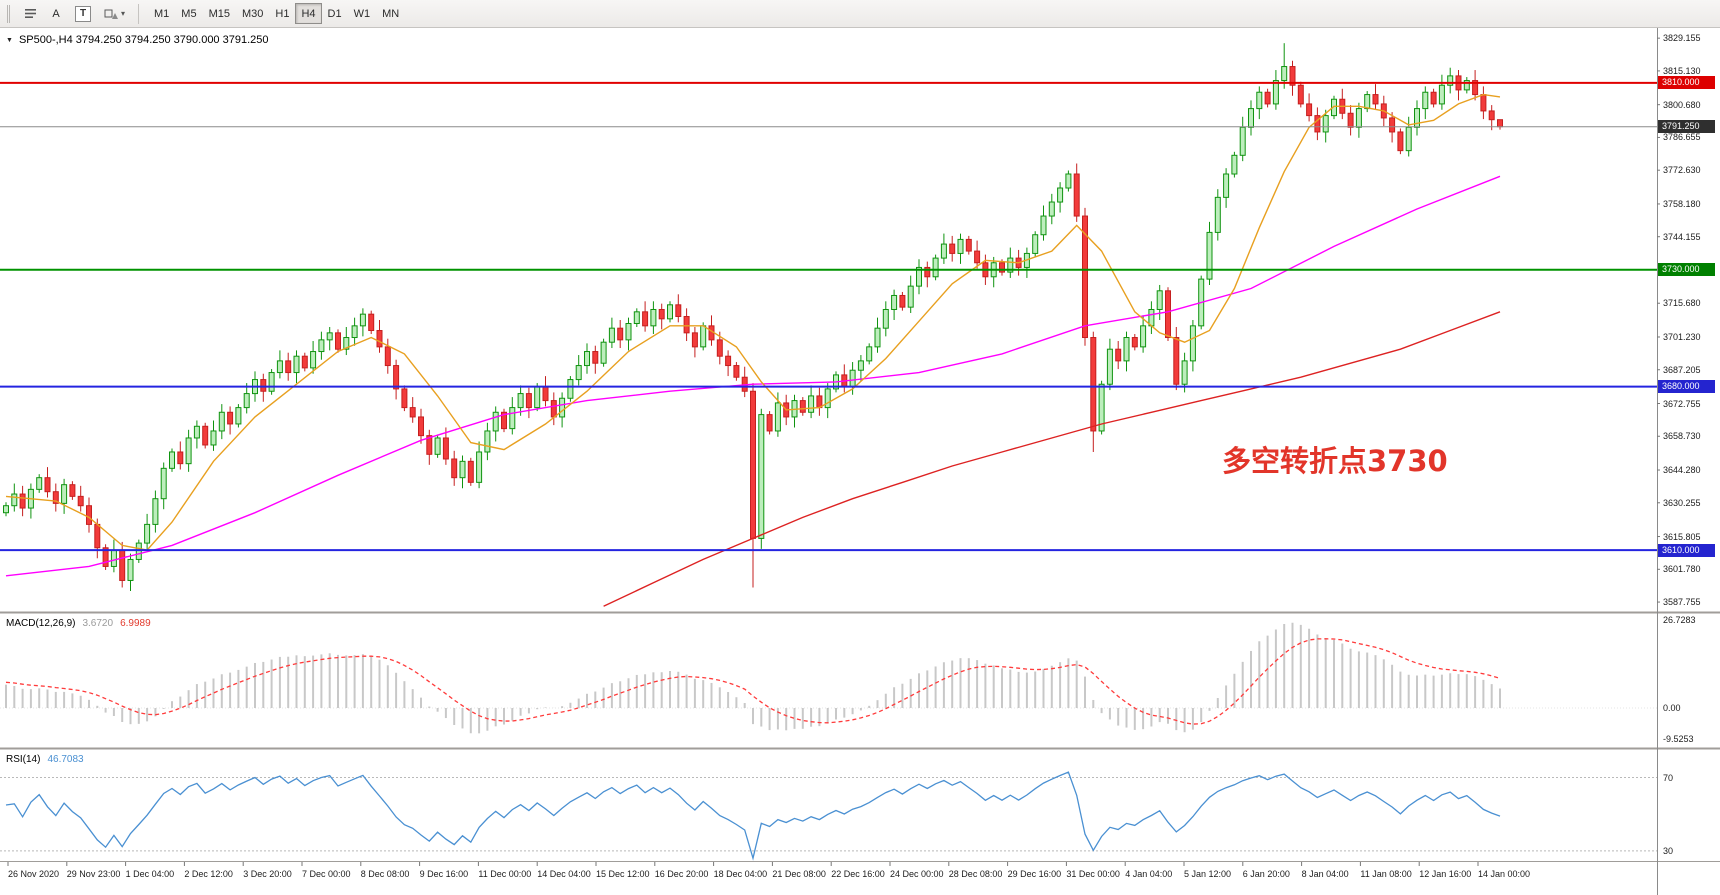 This screenshot has width=1720, height=895. I want to click on timeframe-m30-button: M30, so click(252, 13).